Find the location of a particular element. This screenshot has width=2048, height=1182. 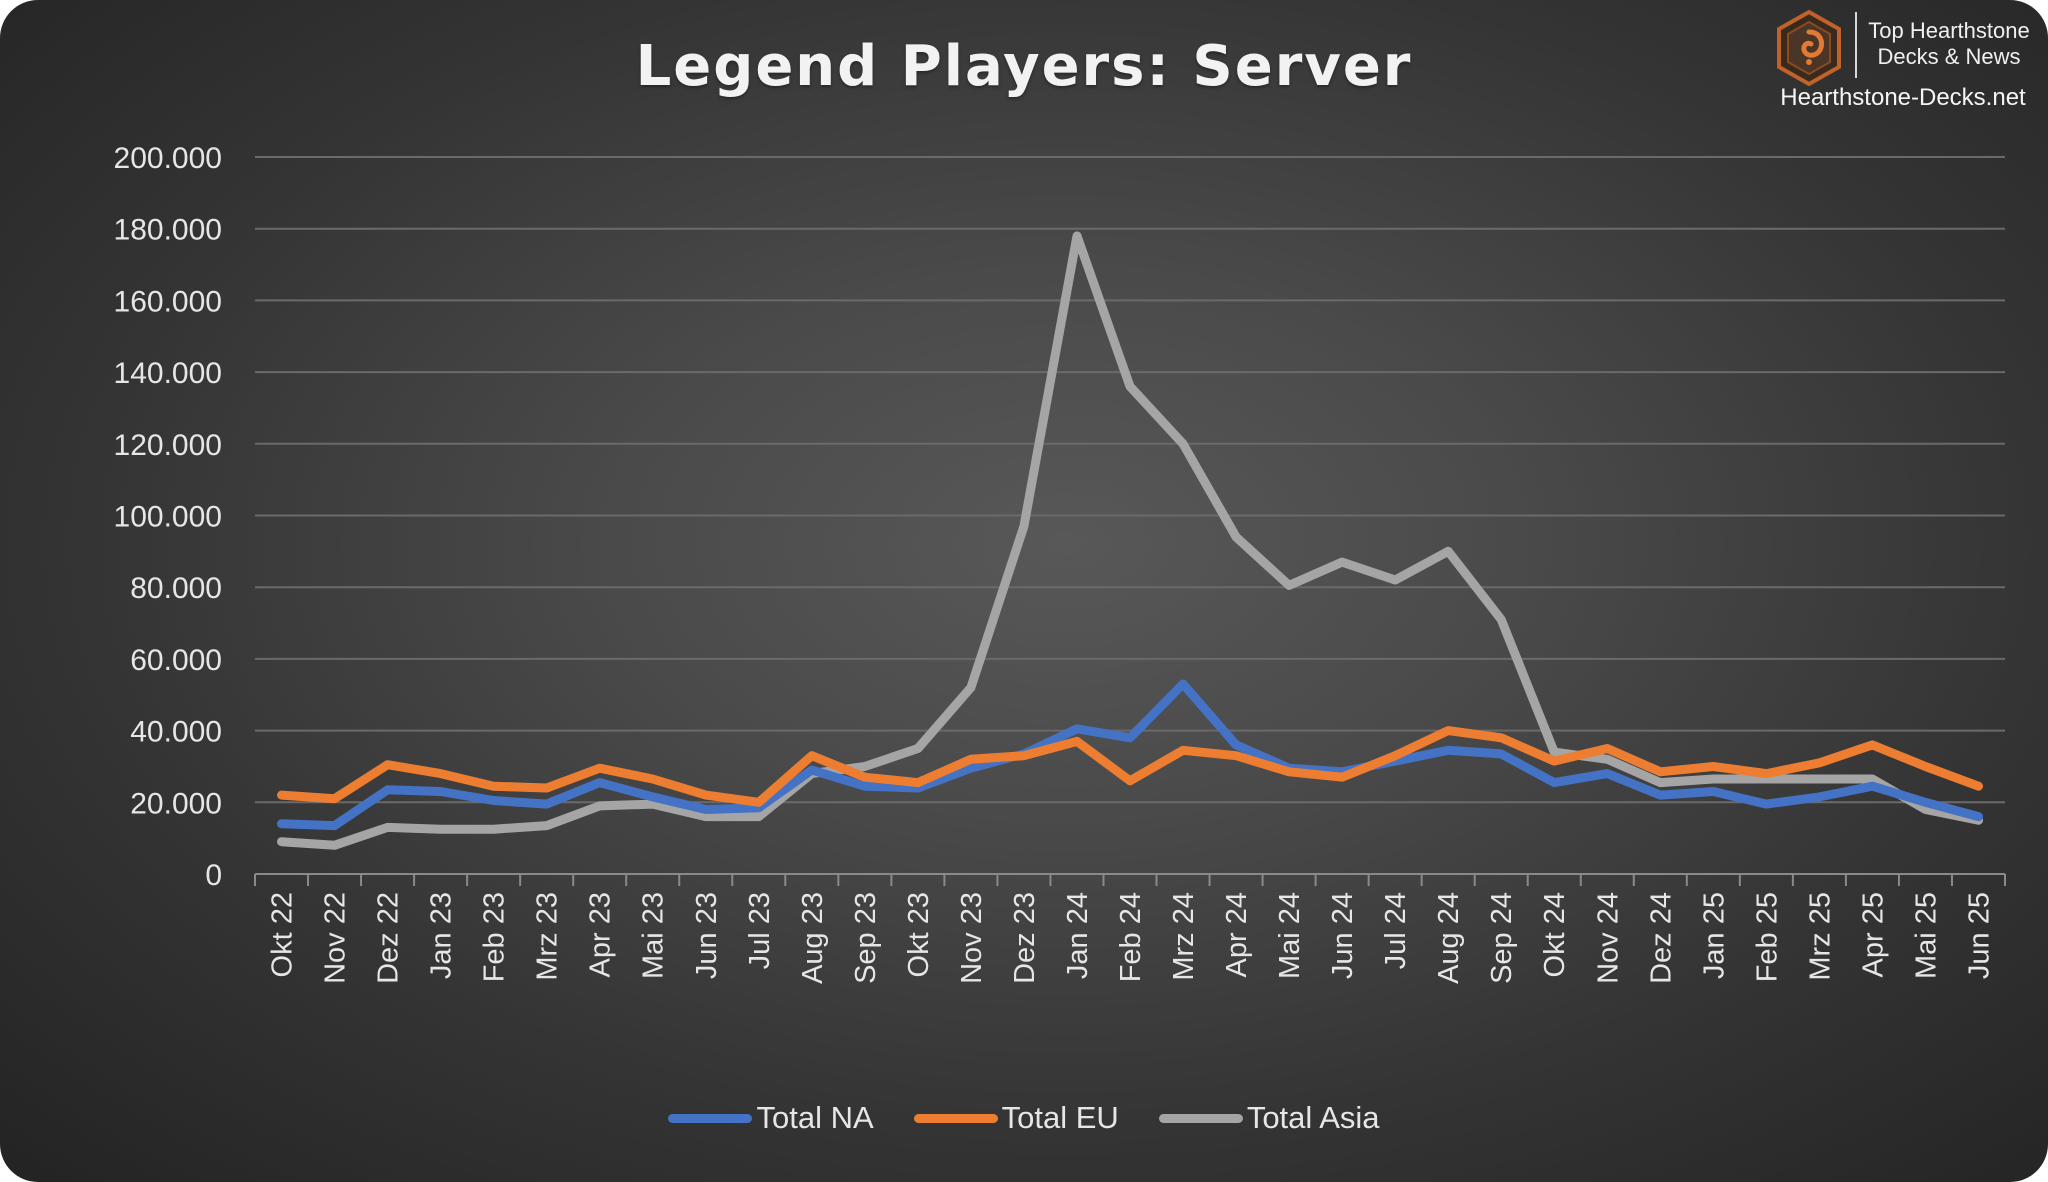

x-tick-label: Feb 25 is located at coordinates (1767, 937).